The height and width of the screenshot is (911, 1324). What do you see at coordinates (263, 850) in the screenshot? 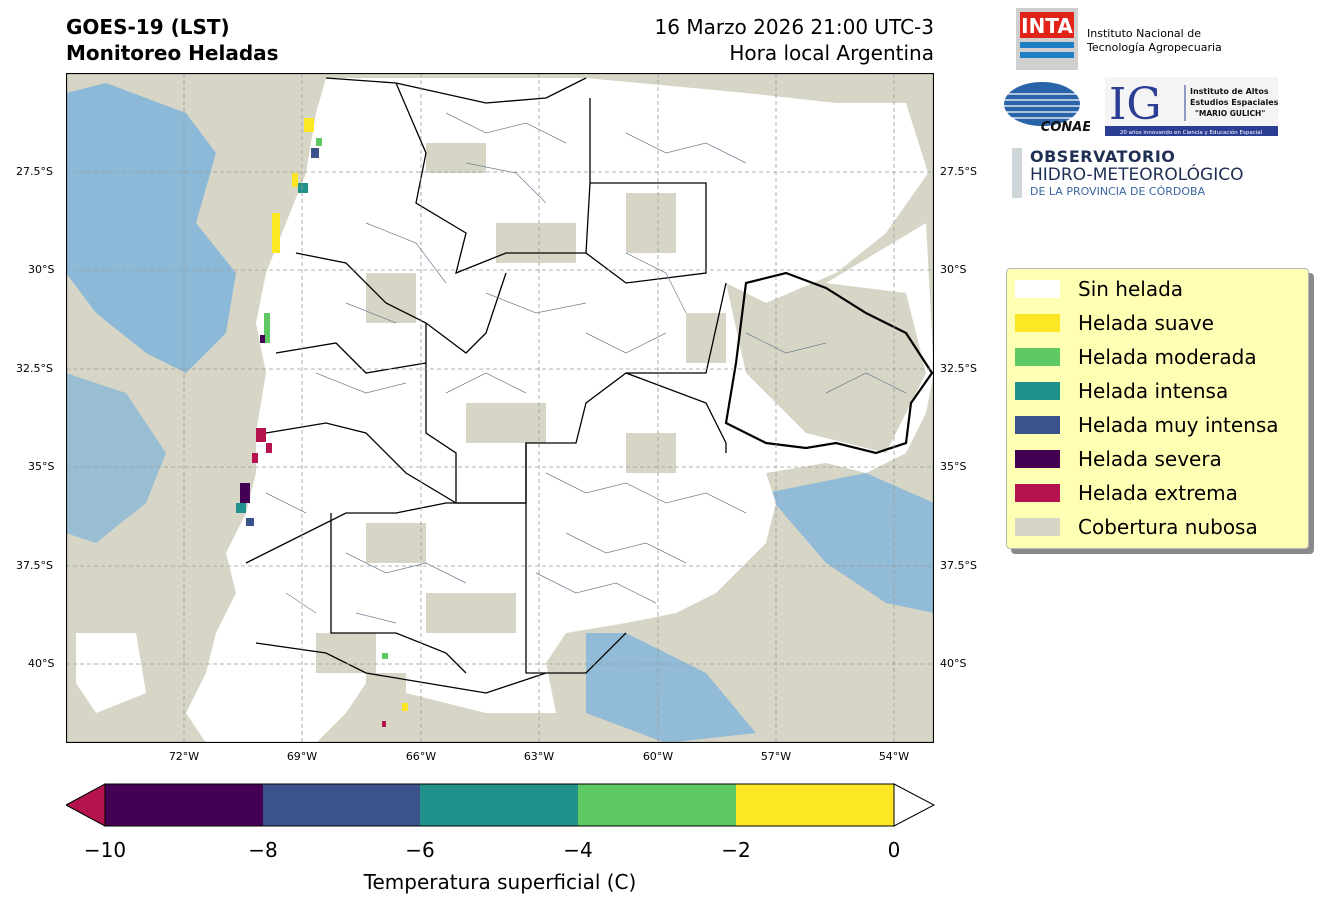
I see `colorbar-tick: −8` at bounding box center [263, 850].